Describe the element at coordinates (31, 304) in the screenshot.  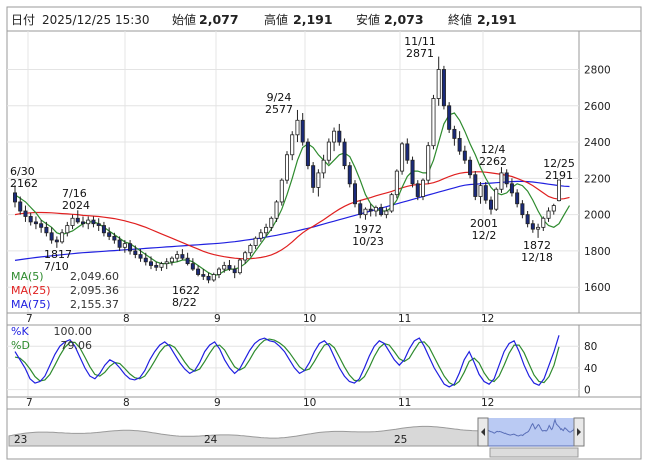
I see `legend-name: MA(75)` at that location.